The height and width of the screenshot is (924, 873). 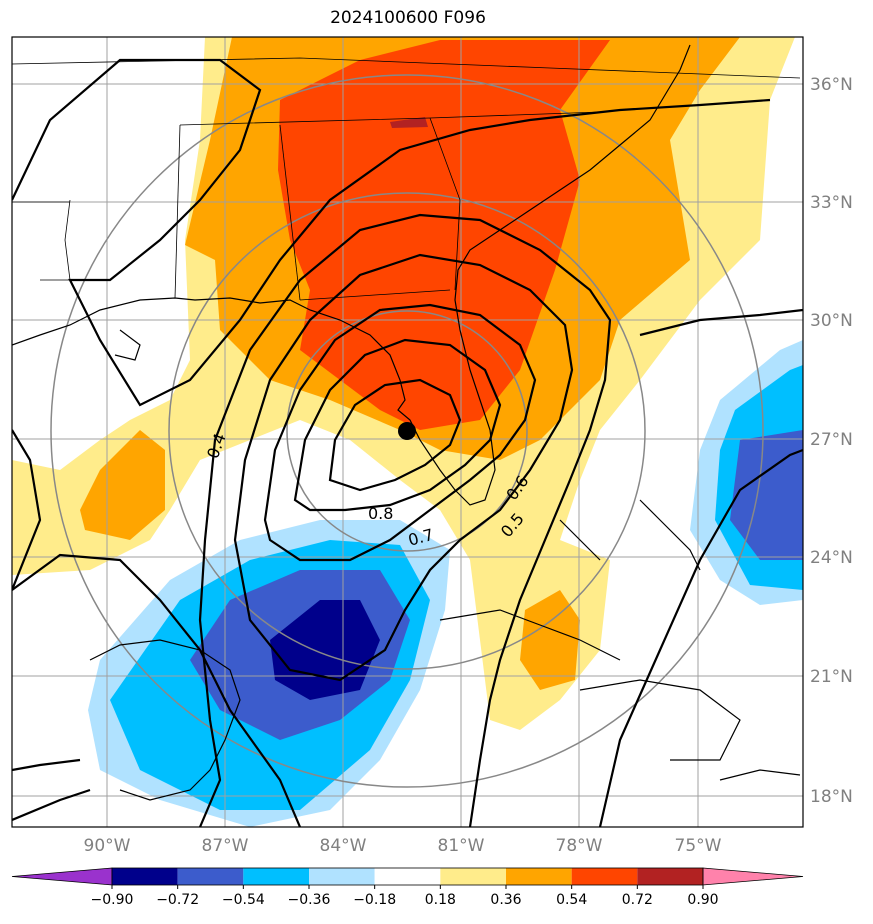 What do you see at coordinates (579, 846) in the screenshot?
I see `lon-label-78: 78°W` at bounding box center [579, 846].